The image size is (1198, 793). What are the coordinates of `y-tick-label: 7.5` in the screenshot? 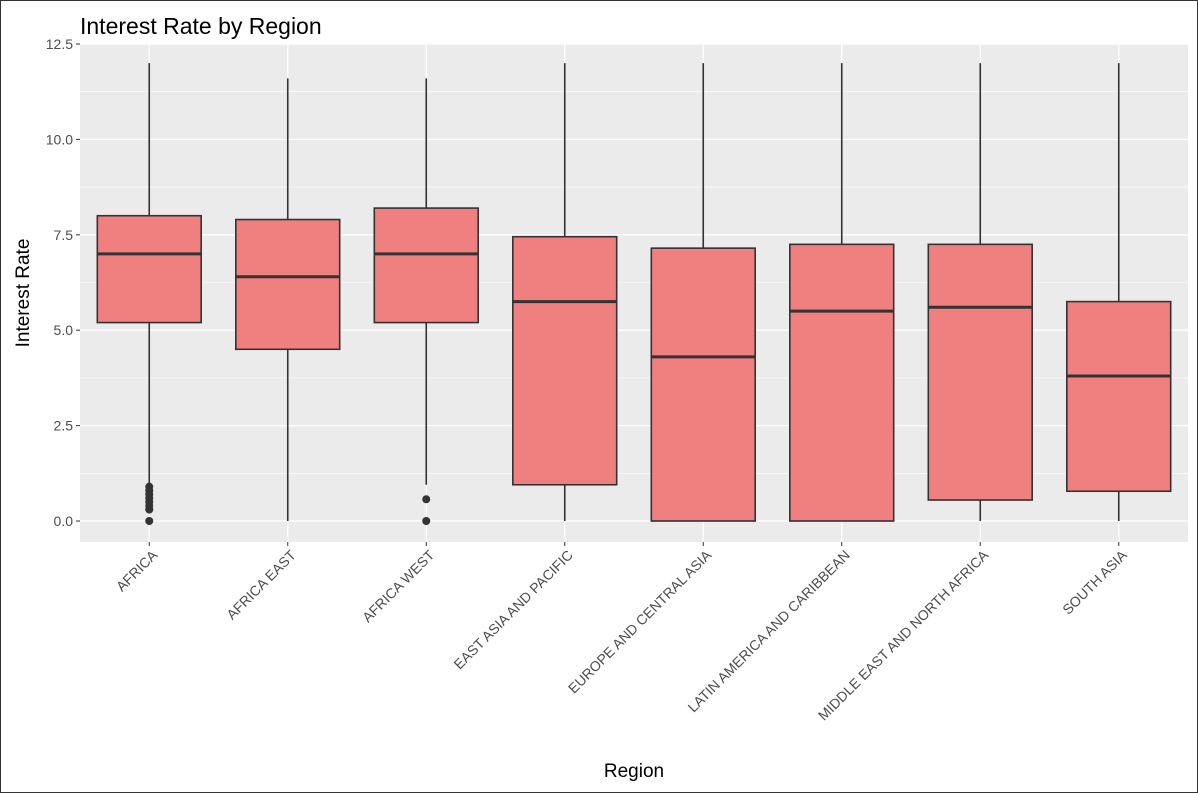 It's located at (64, 235).